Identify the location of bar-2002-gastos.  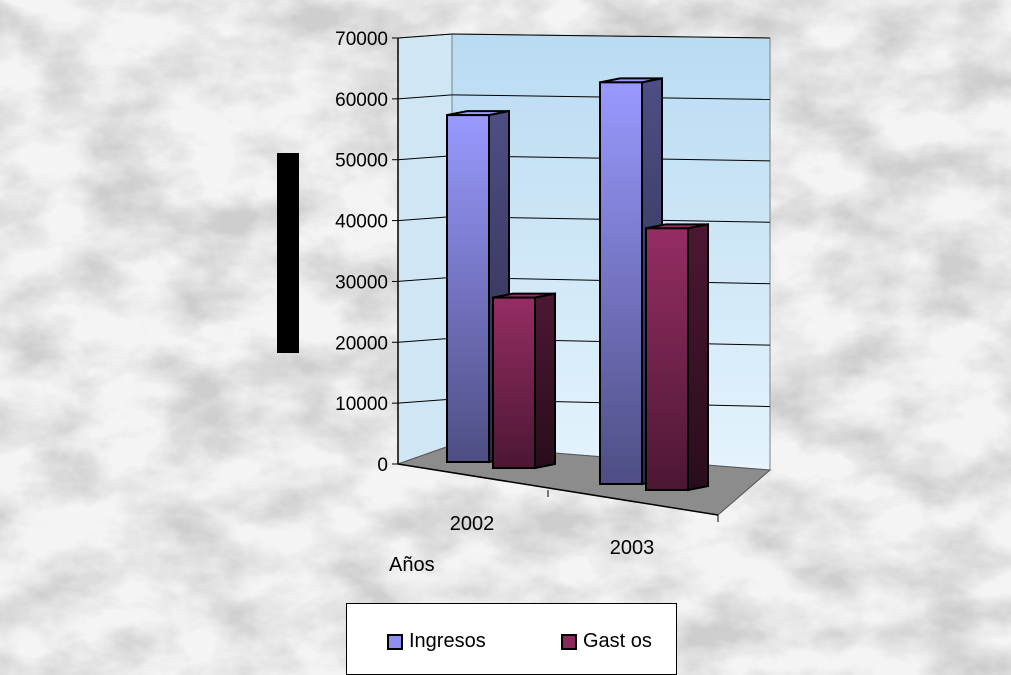
(514, 382).